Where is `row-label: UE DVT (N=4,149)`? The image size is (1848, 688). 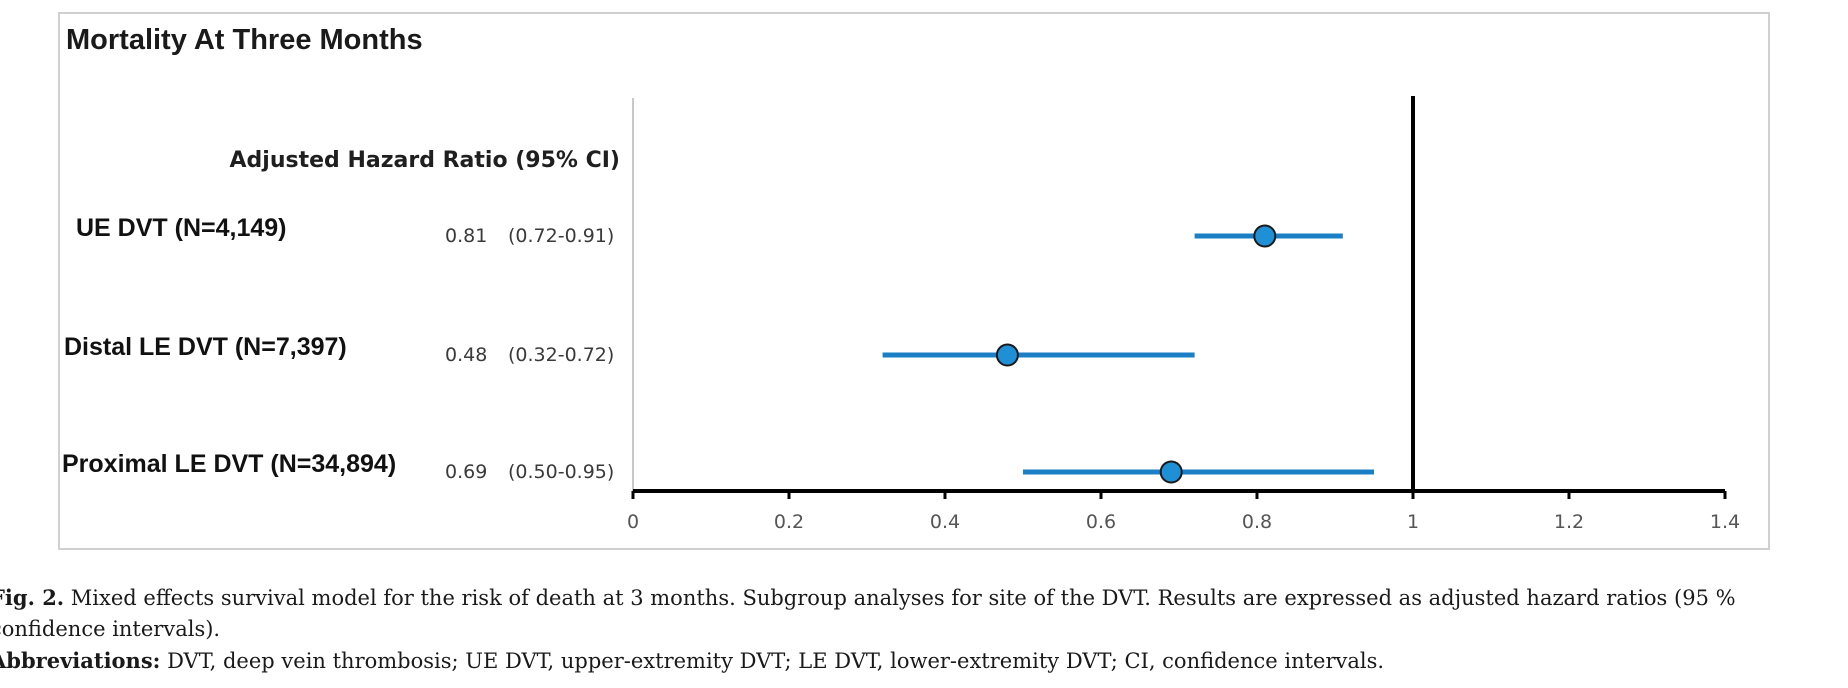
row-label: UE DVT (N=4,149) is located at coordinates (181, 228).